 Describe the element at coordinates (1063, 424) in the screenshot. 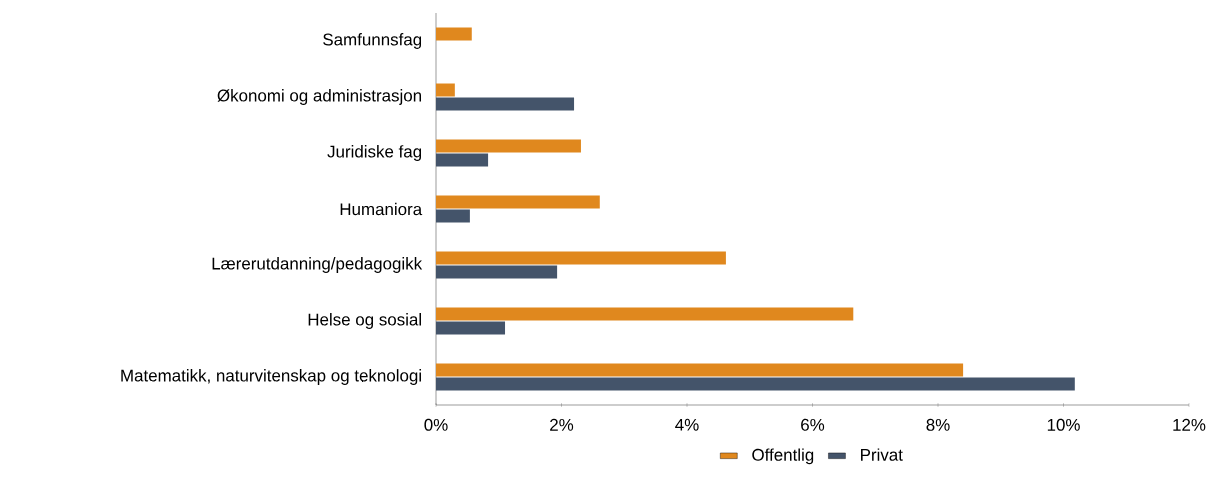

I see `x-tick-label: 10%` at that location.